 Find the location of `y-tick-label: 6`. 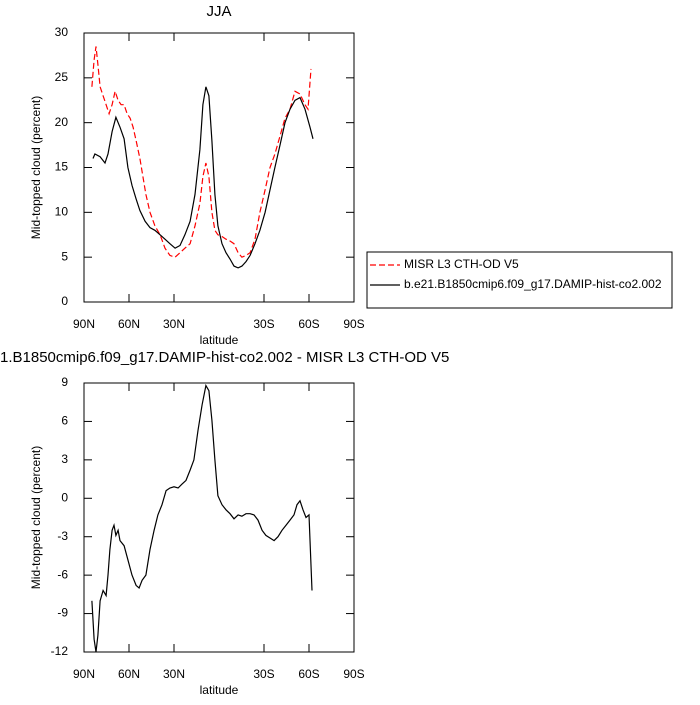

y-tick-label: 6 is located at coordinates (64, 421).